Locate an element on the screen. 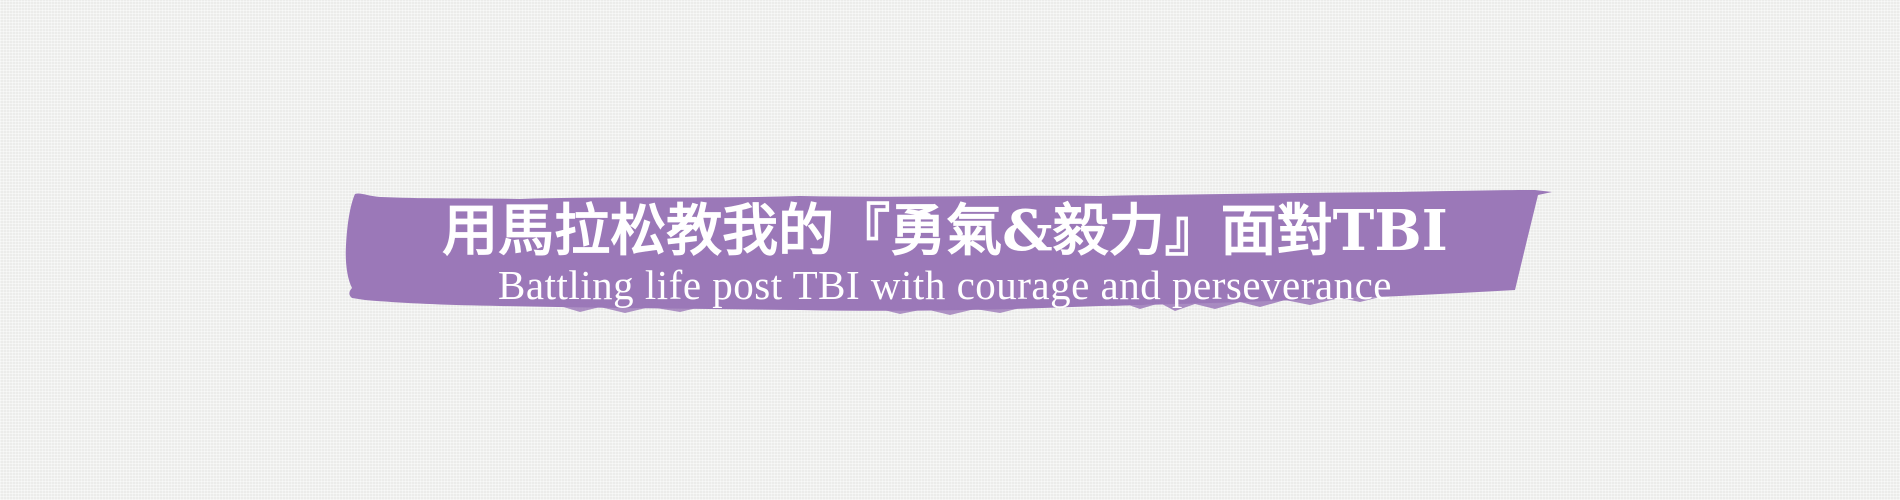  banner-title-chinese: 用馬拉松教我的『勇氣&毅力』面對TBI is located at coordinates (945, 231).